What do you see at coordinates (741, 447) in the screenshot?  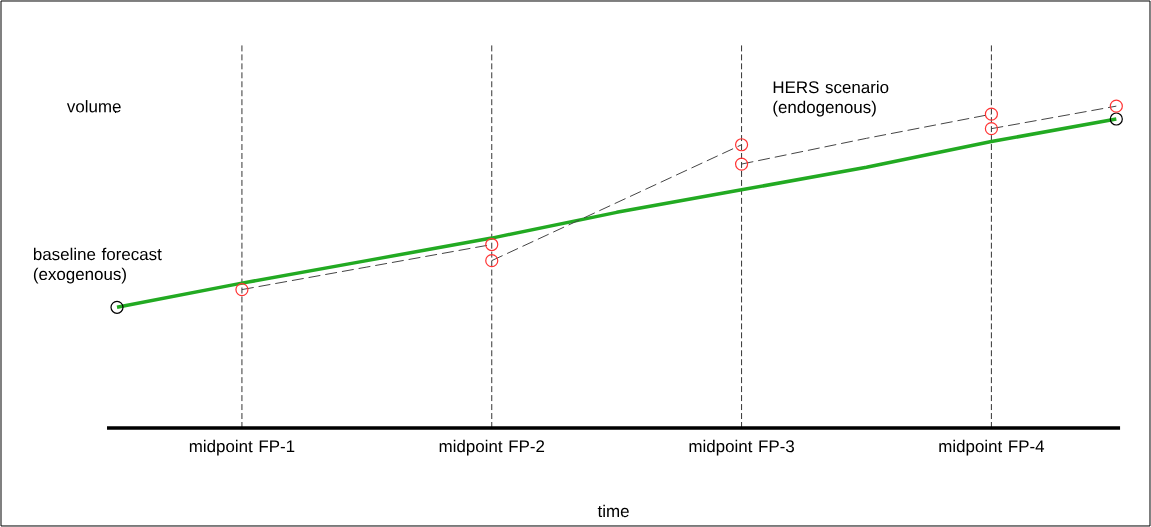 I see `x-tick-label: midpoint FP-3` at bounding box center [741, 447].